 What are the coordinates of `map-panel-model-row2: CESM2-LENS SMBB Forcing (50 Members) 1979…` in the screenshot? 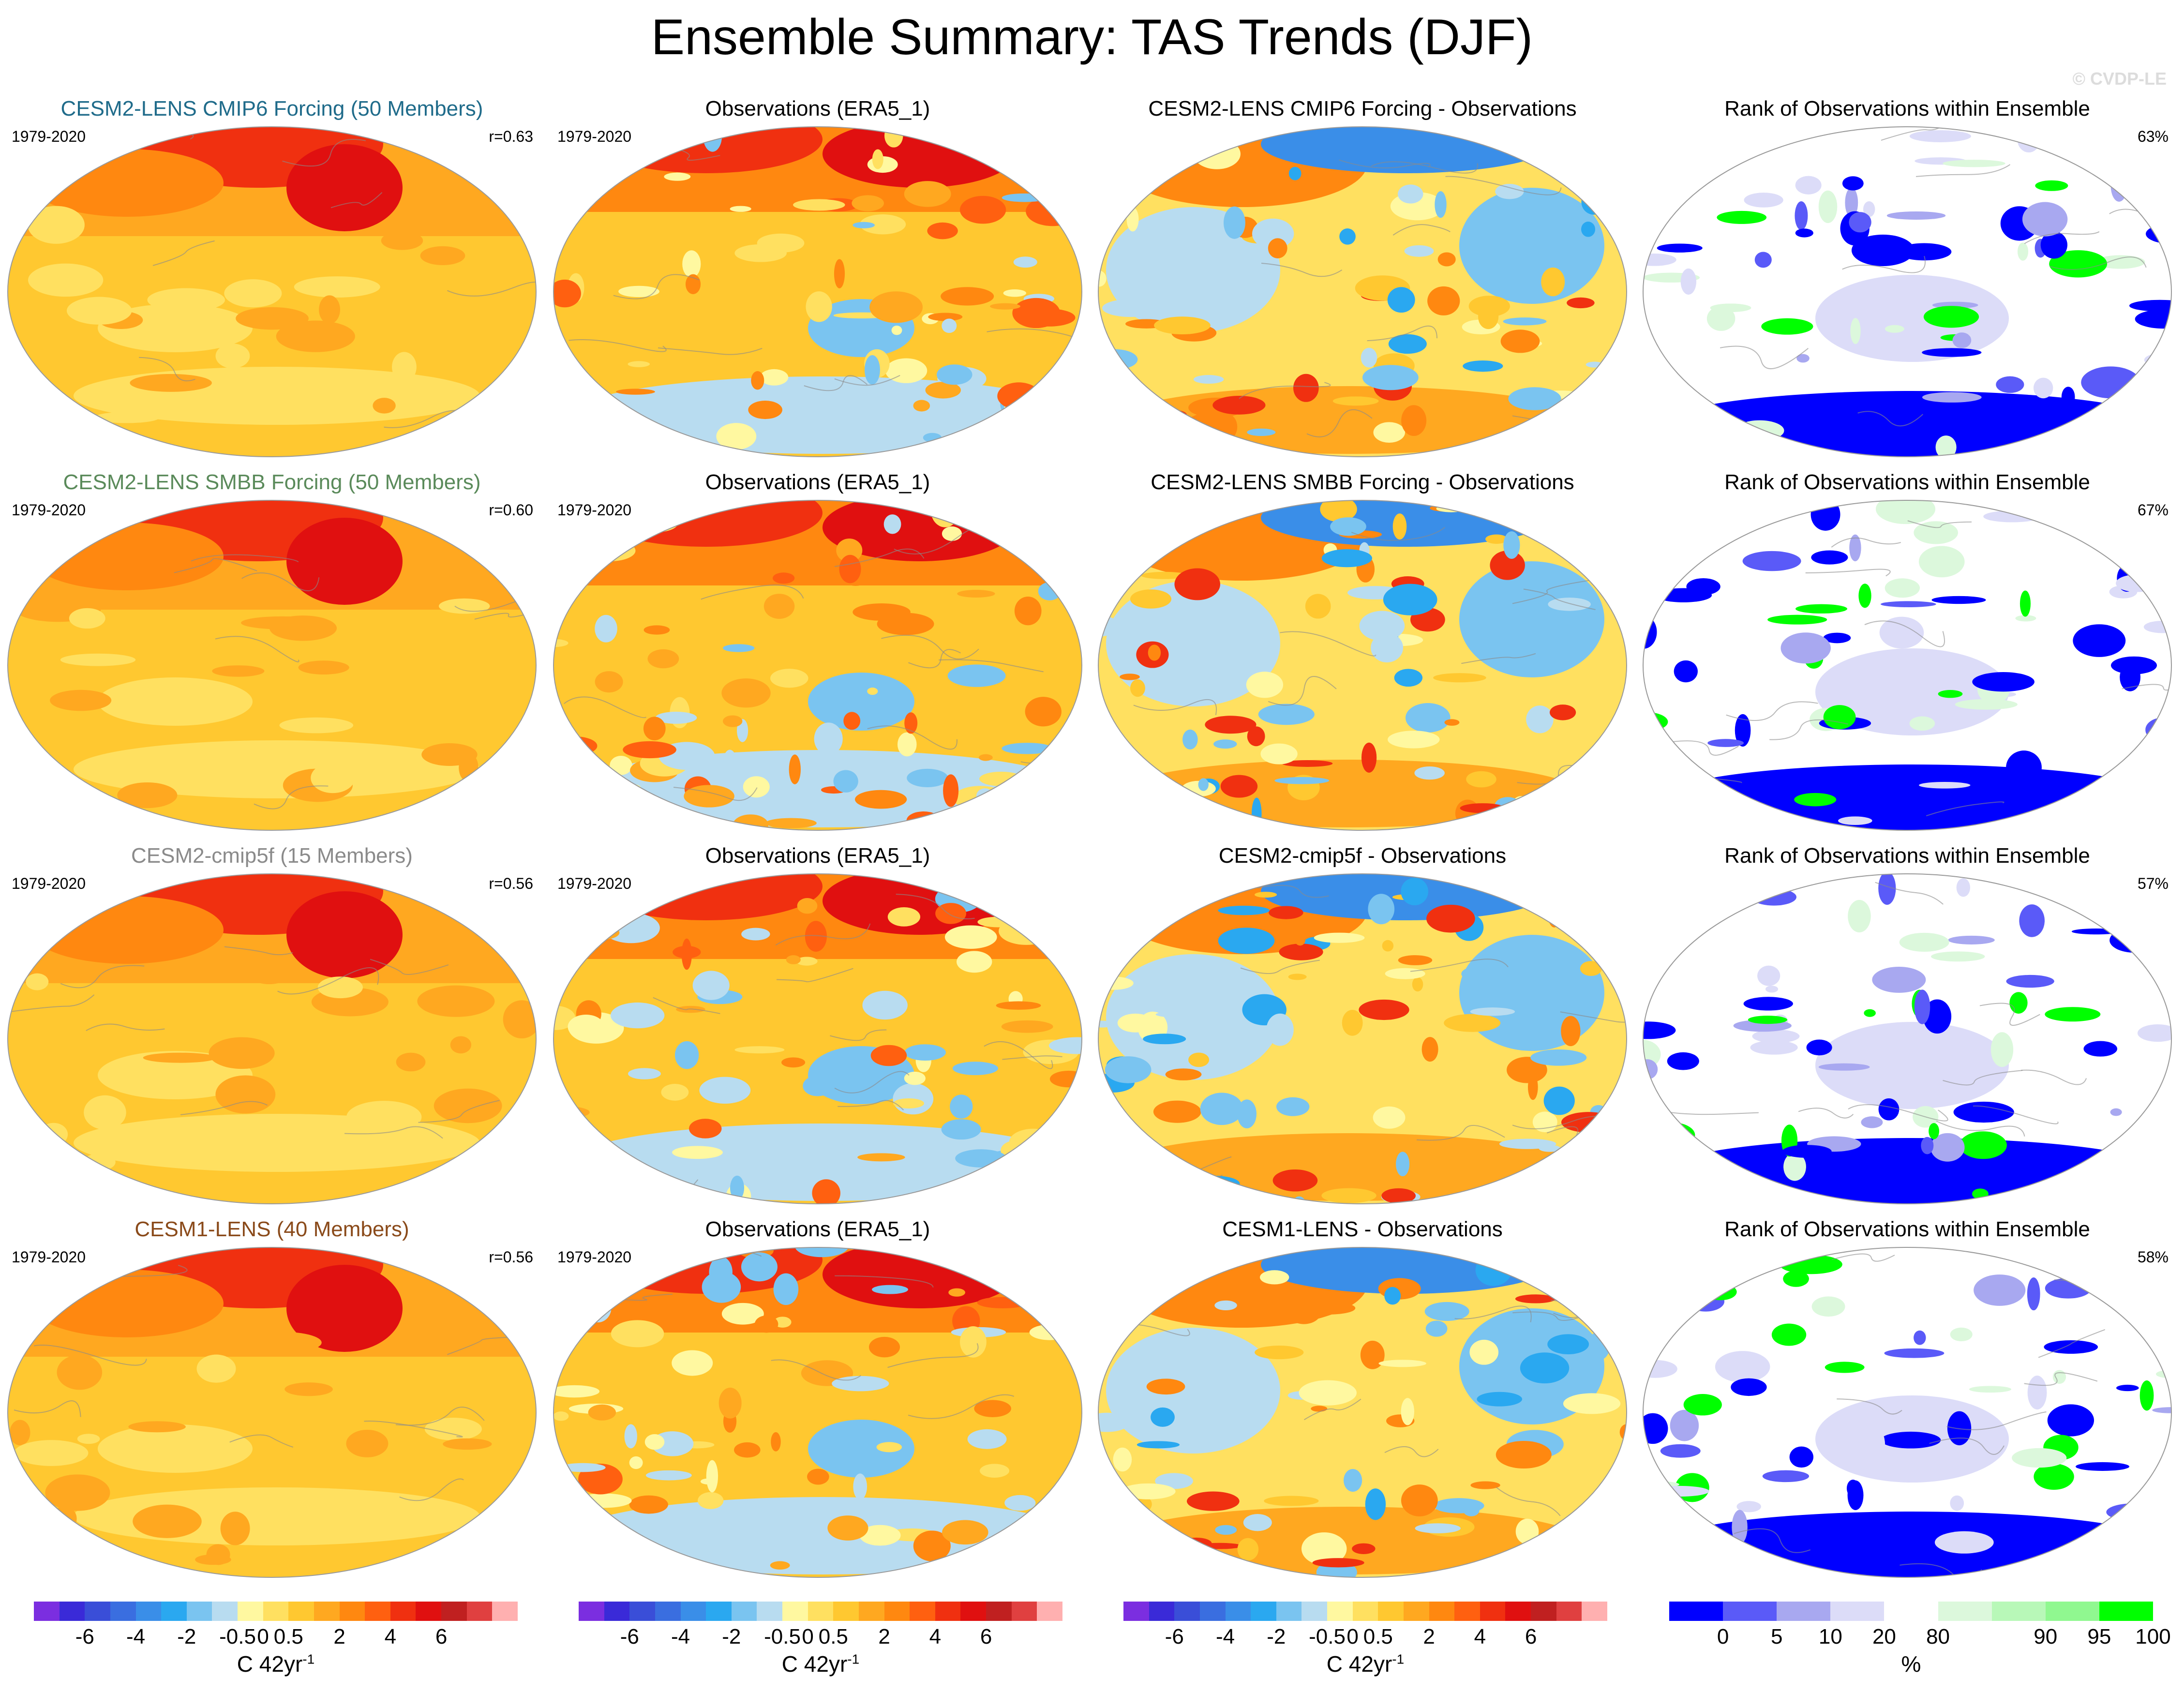 It's located at (274, 657).